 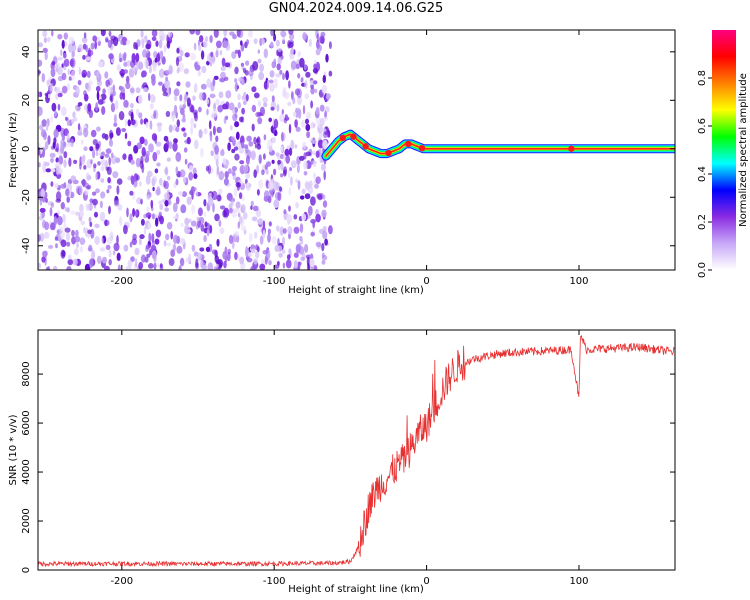 What do you see at coordinates (426, 281) in the screenshot?
I see `spectrogram-xtick-label: 0` at bounding box center [426, 281].